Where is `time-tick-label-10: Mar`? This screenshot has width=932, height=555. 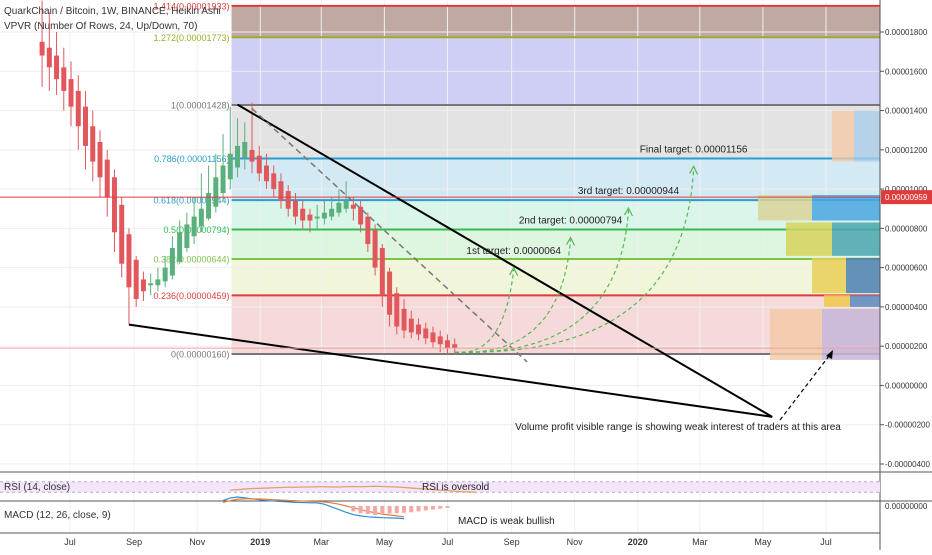
time-tick-label-10: Mar is located at coordinates (700, 542).